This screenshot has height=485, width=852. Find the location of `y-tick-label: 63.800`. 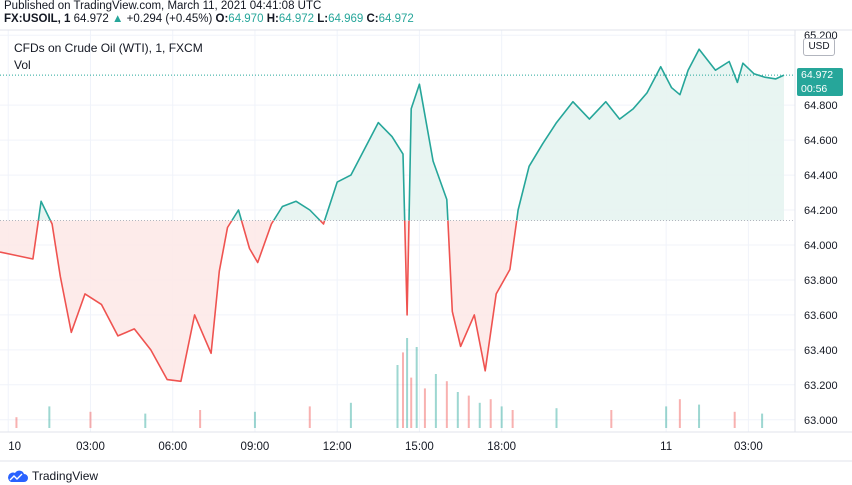

y-tick-label: 63.800 is located at coordinates (821, 281).